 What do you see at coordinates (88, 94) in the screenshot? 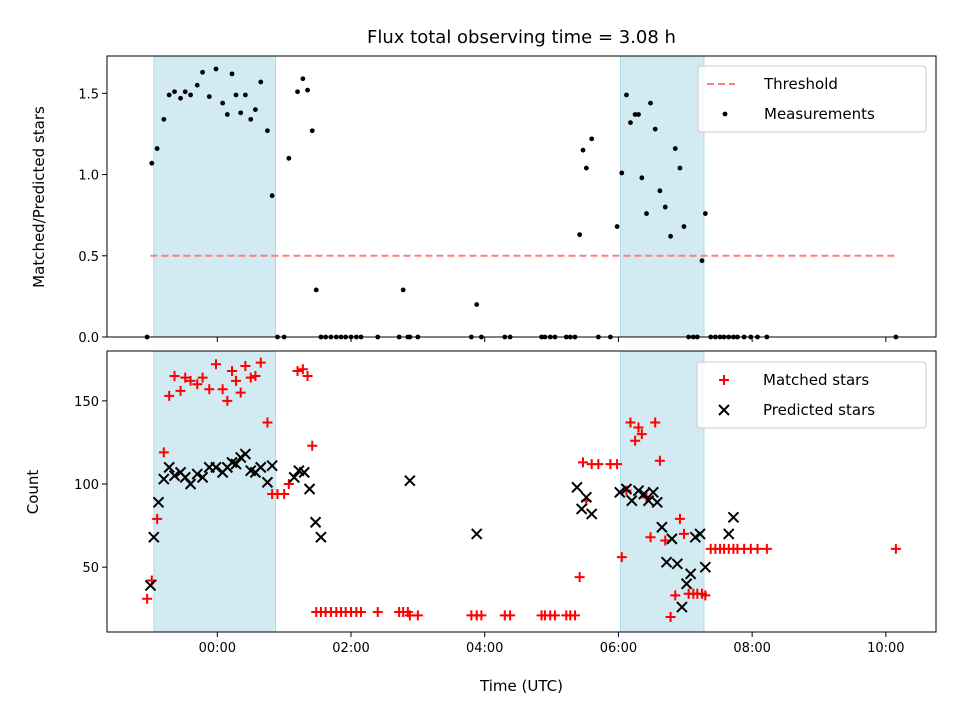
I see `y-tick-label: 1.5` at bounding box center [88, 94].